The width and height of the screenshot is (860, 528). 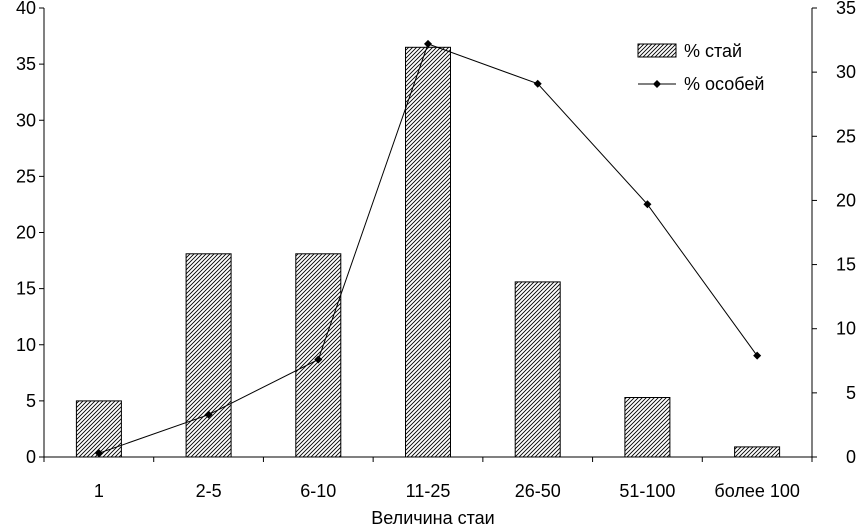 What do you see at coordinates (756, 491) in the screenshot?
I see `x-tick-label: более 100` at bounding box center [756, 491].